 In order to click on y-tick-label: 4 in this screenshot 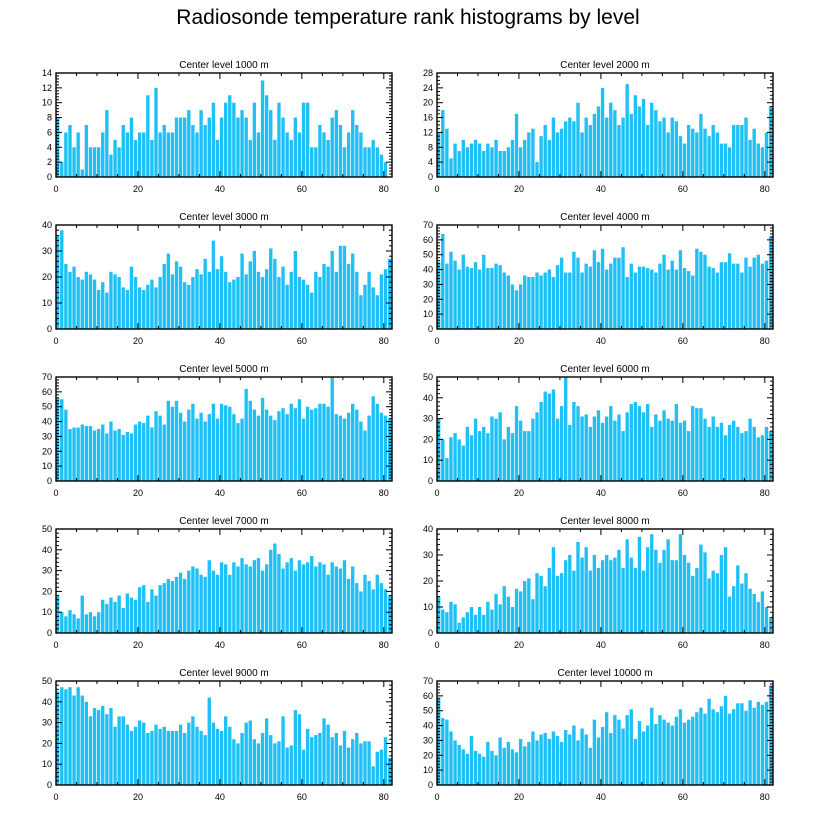, I will do `click(430, 162)`.